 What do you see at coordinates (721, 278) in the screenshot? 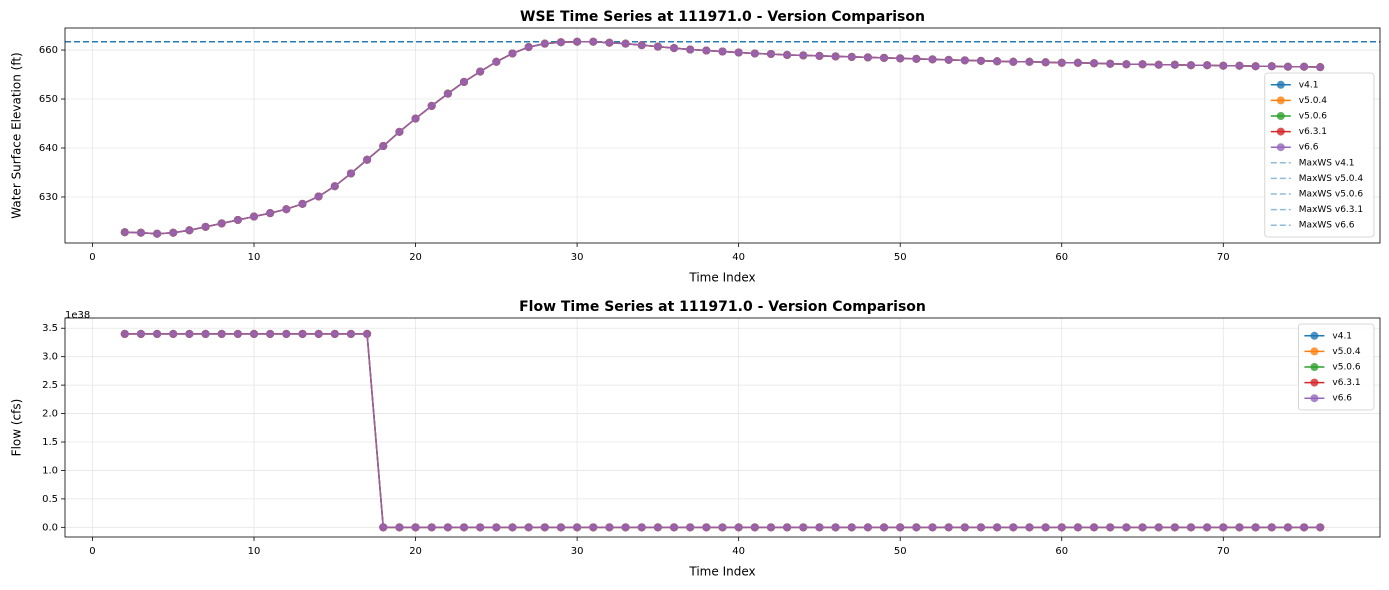
I see `x-axis-label: Time Index` at bounding box center [721, 278].